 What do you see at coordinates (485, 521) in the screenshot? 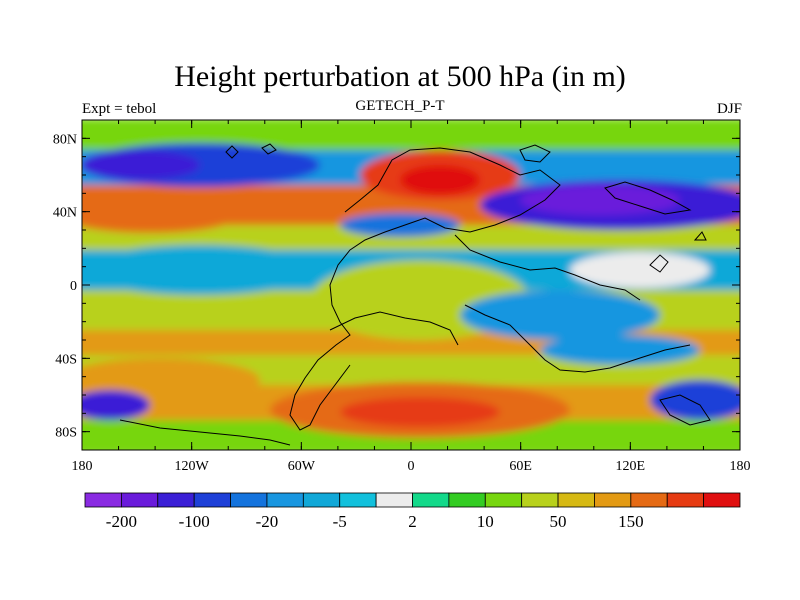
I see `colorbar-label: 10` at bounding box center [485, 521].